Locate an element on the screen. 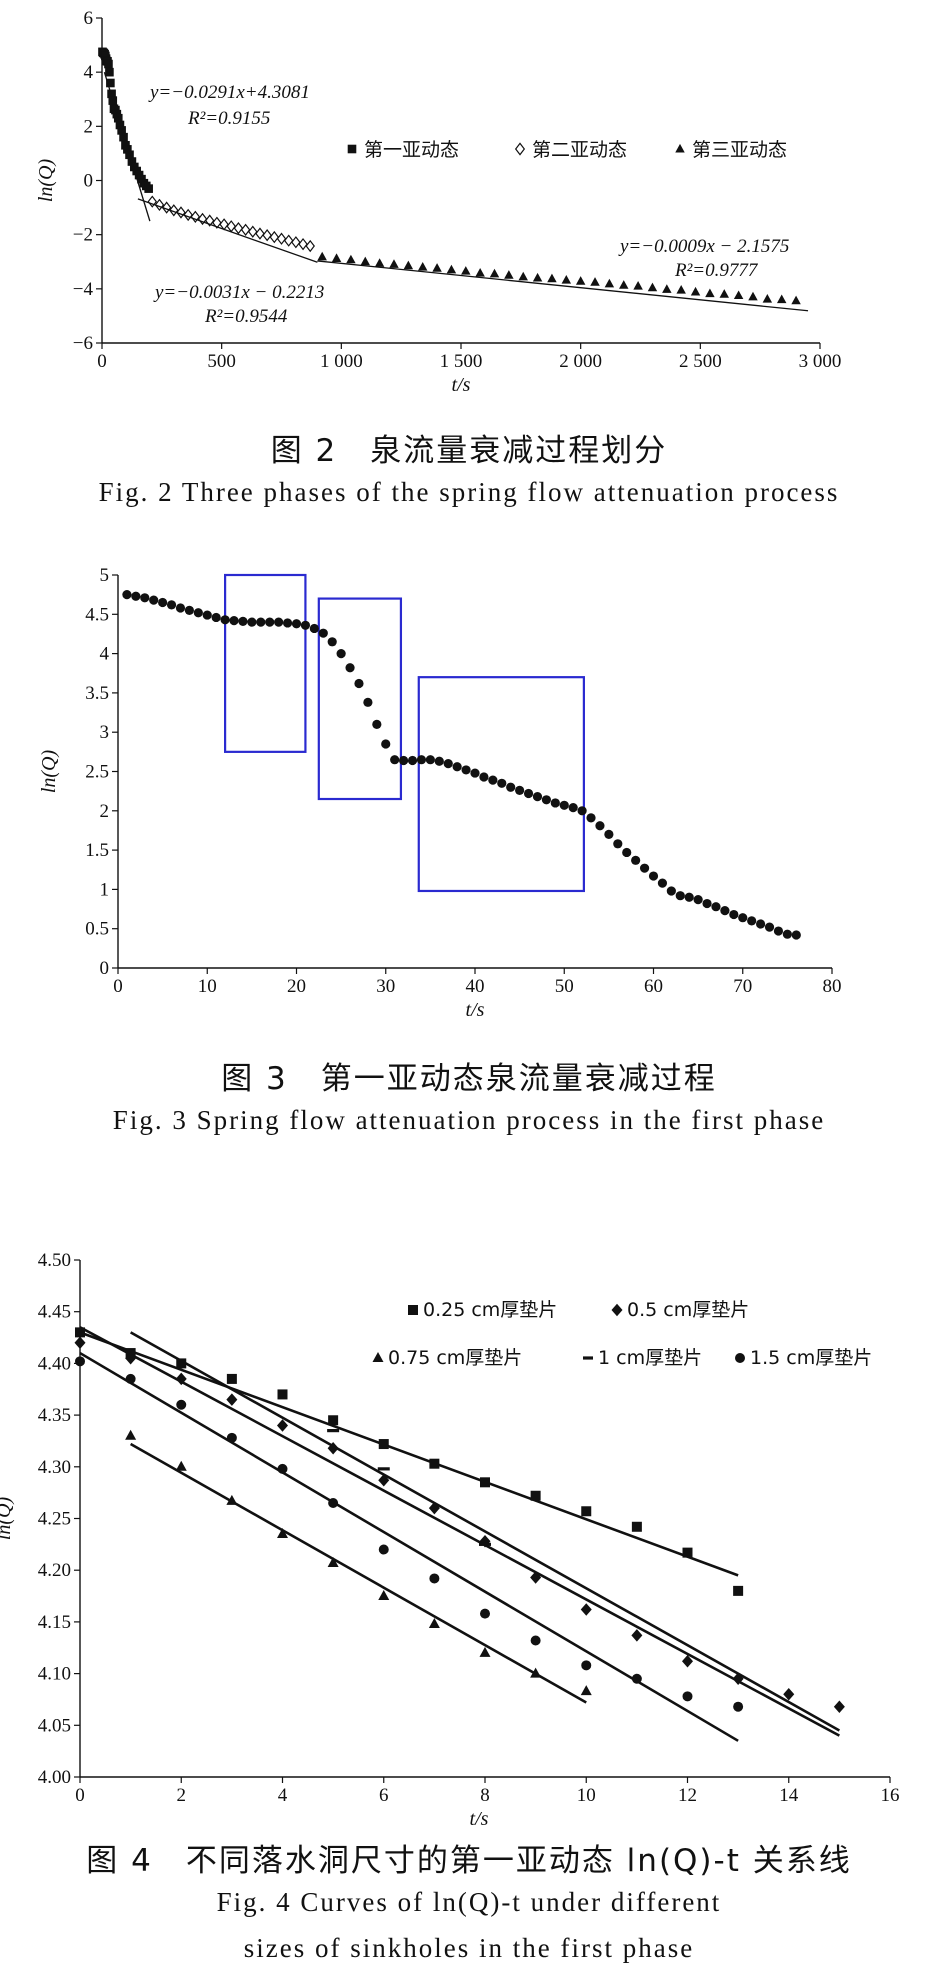  y-tick-label: 4.25 is located at coordinates (54, 1519).